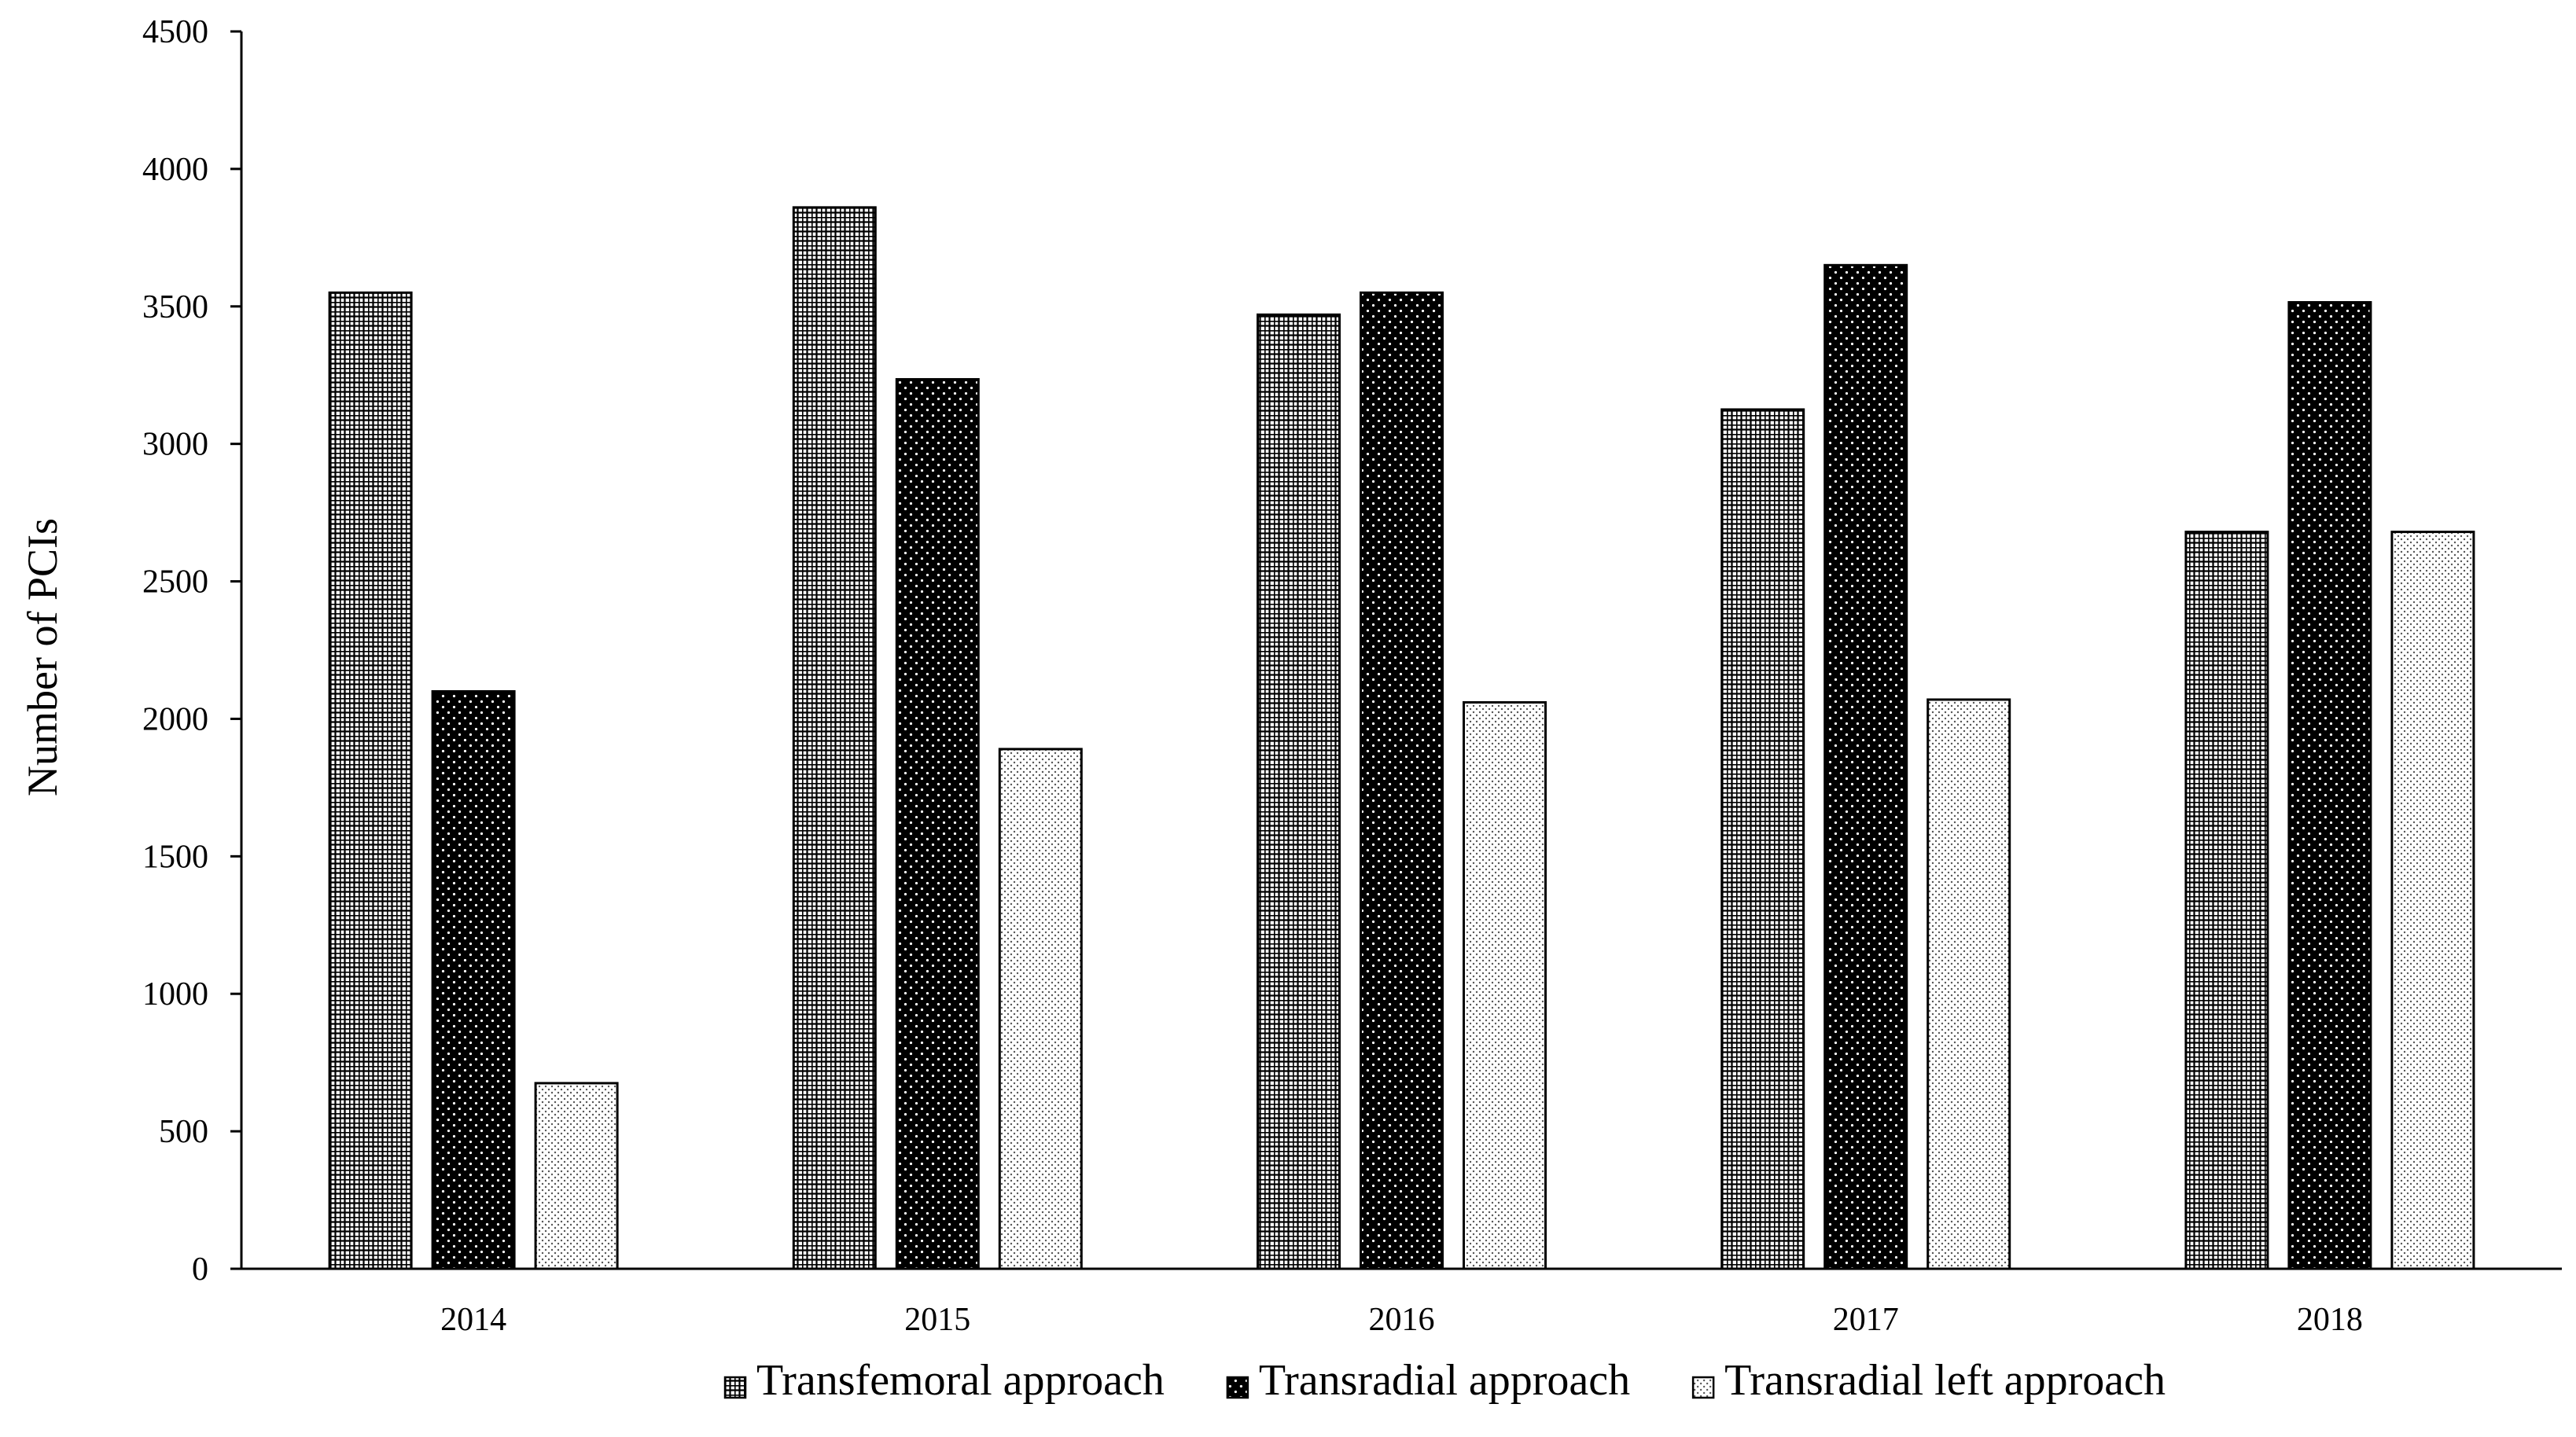  Describe the element at coordinates (1299, 791) in the screenshot. I see `bar-transfemoral-approach-2016` at that location.